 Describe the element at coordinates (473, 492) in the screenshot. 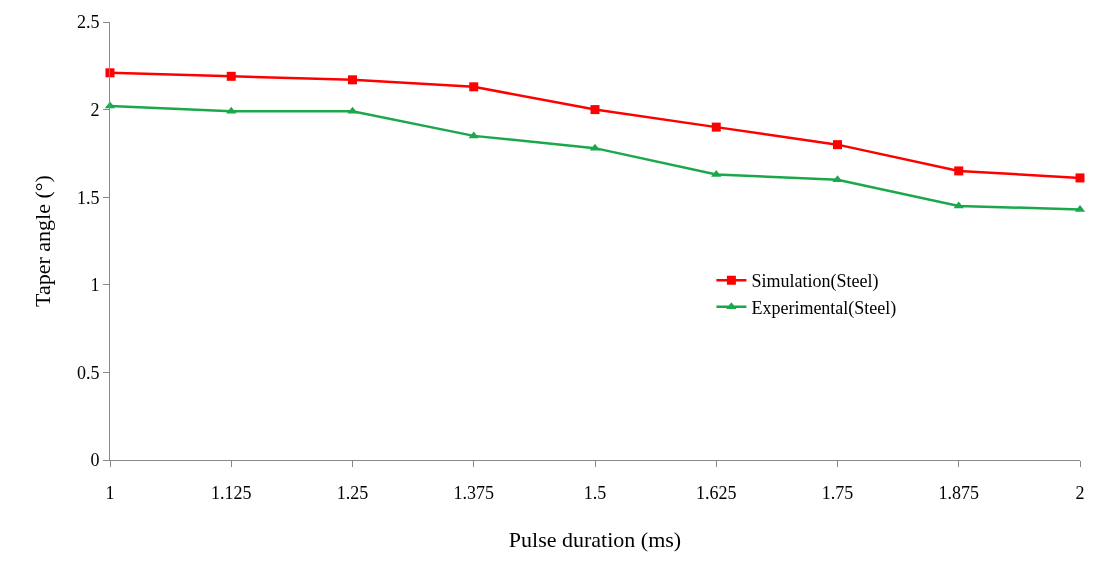

I see `x-tick-label: 1.375` at that location.